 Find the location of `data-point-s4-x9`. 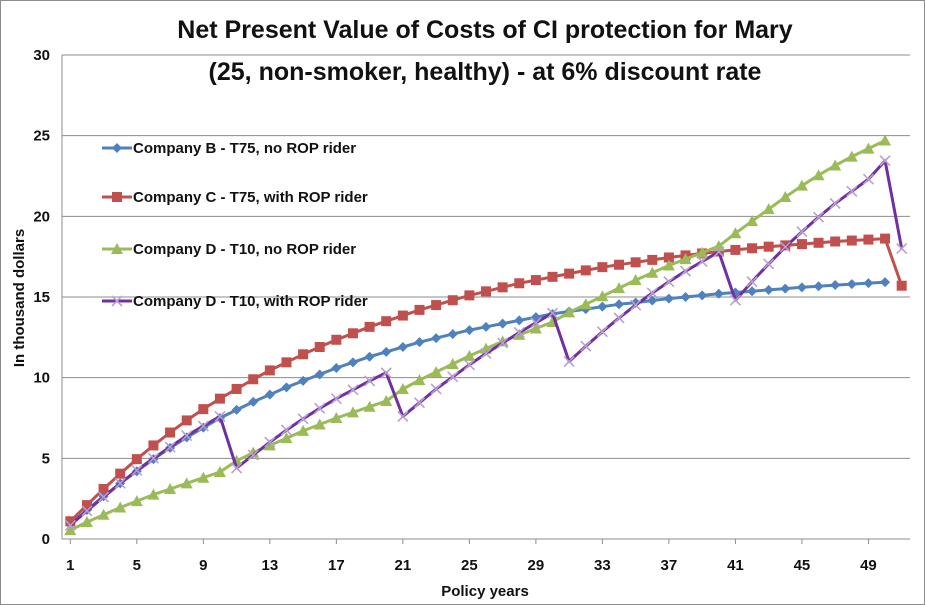

data-point-s4-x9 is located at coordinates (203, 426).